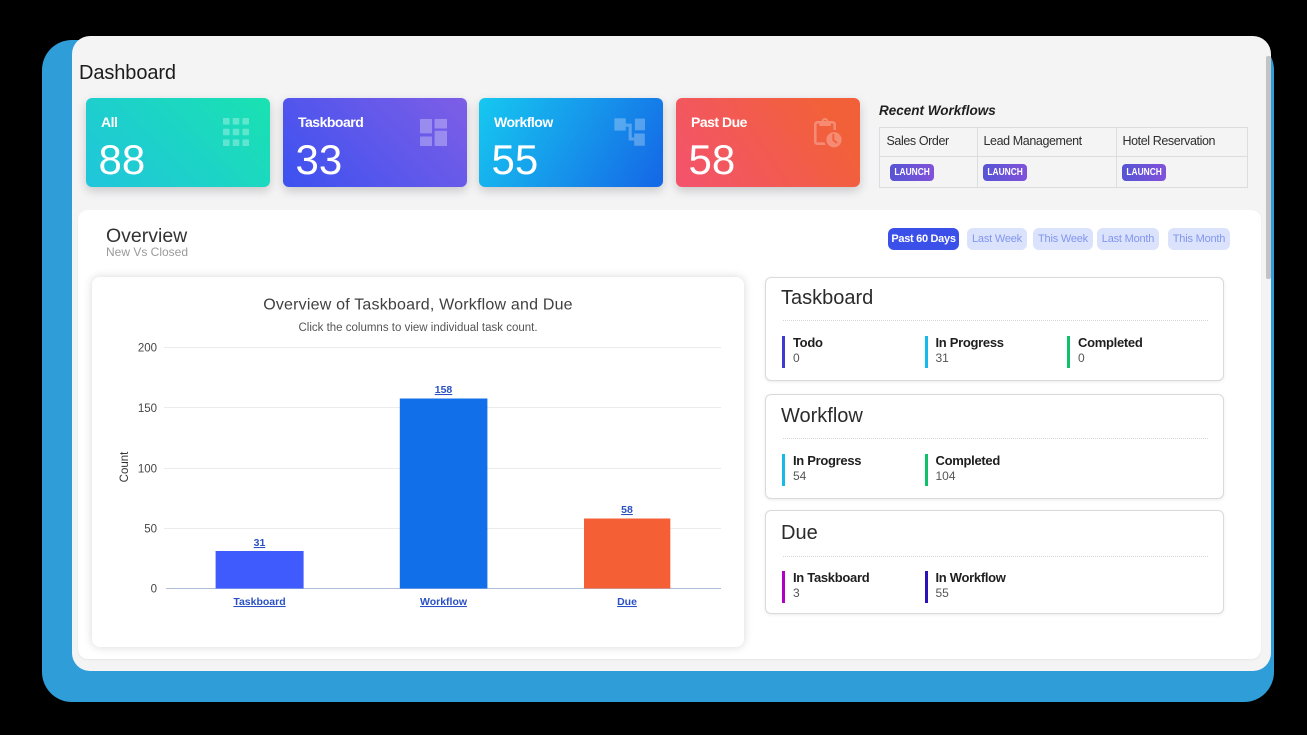 The width and height of the screenshot is (1307, 735). I want to click on svg-text: Taskboard, so click(259, 602).